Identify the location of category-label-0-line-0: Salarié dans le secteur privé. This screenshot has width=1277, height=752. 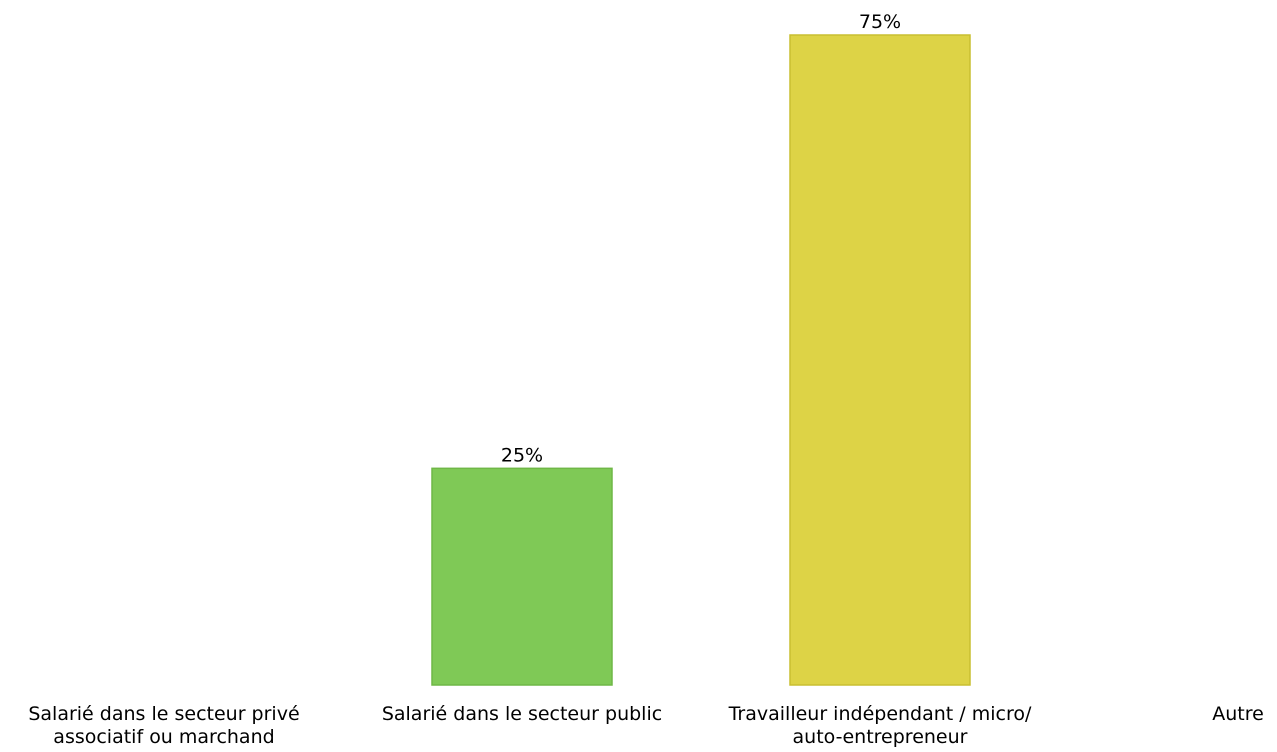
(163, 714).